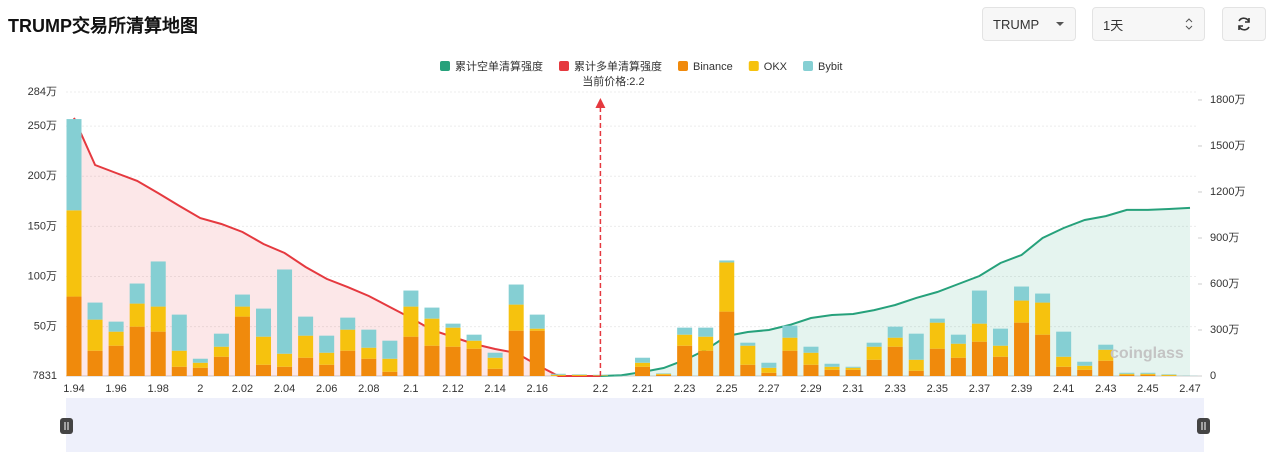 Image resolution: width=1280 pixels, height=466 pixels. I want to click on refresh-icon, so click(1244, 24).